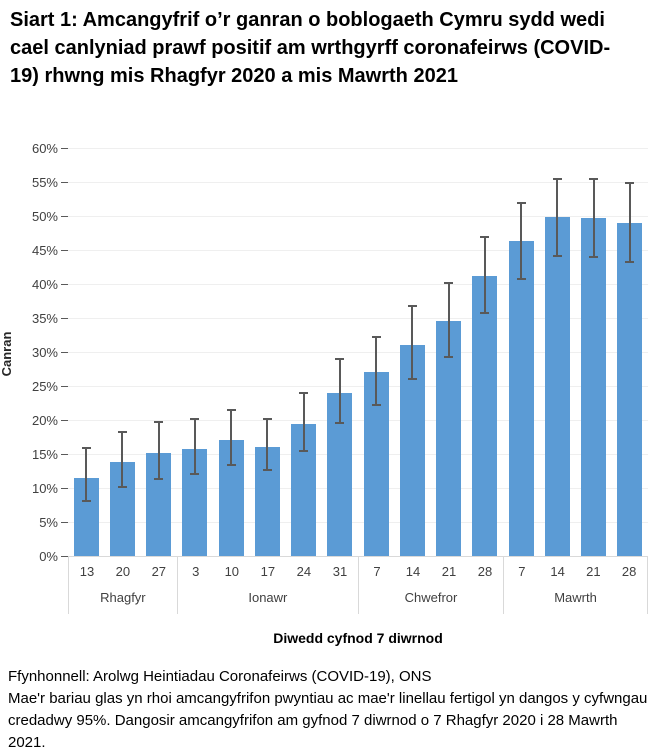 Image resolution: width=660 pixels, height=755 pixels. I want to click on month-group: 3 10 17 24 31 Ionawr, so click(267, 585).